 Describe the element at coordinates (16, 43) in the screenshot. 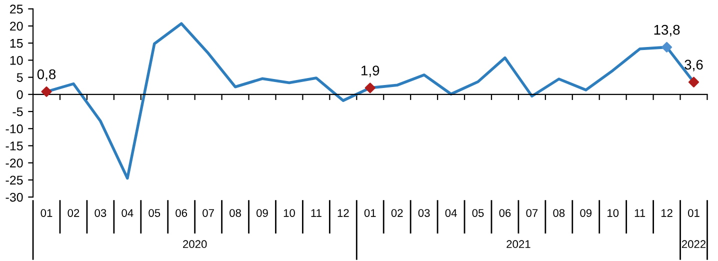

I see `y-tick-label: 15` at that location.